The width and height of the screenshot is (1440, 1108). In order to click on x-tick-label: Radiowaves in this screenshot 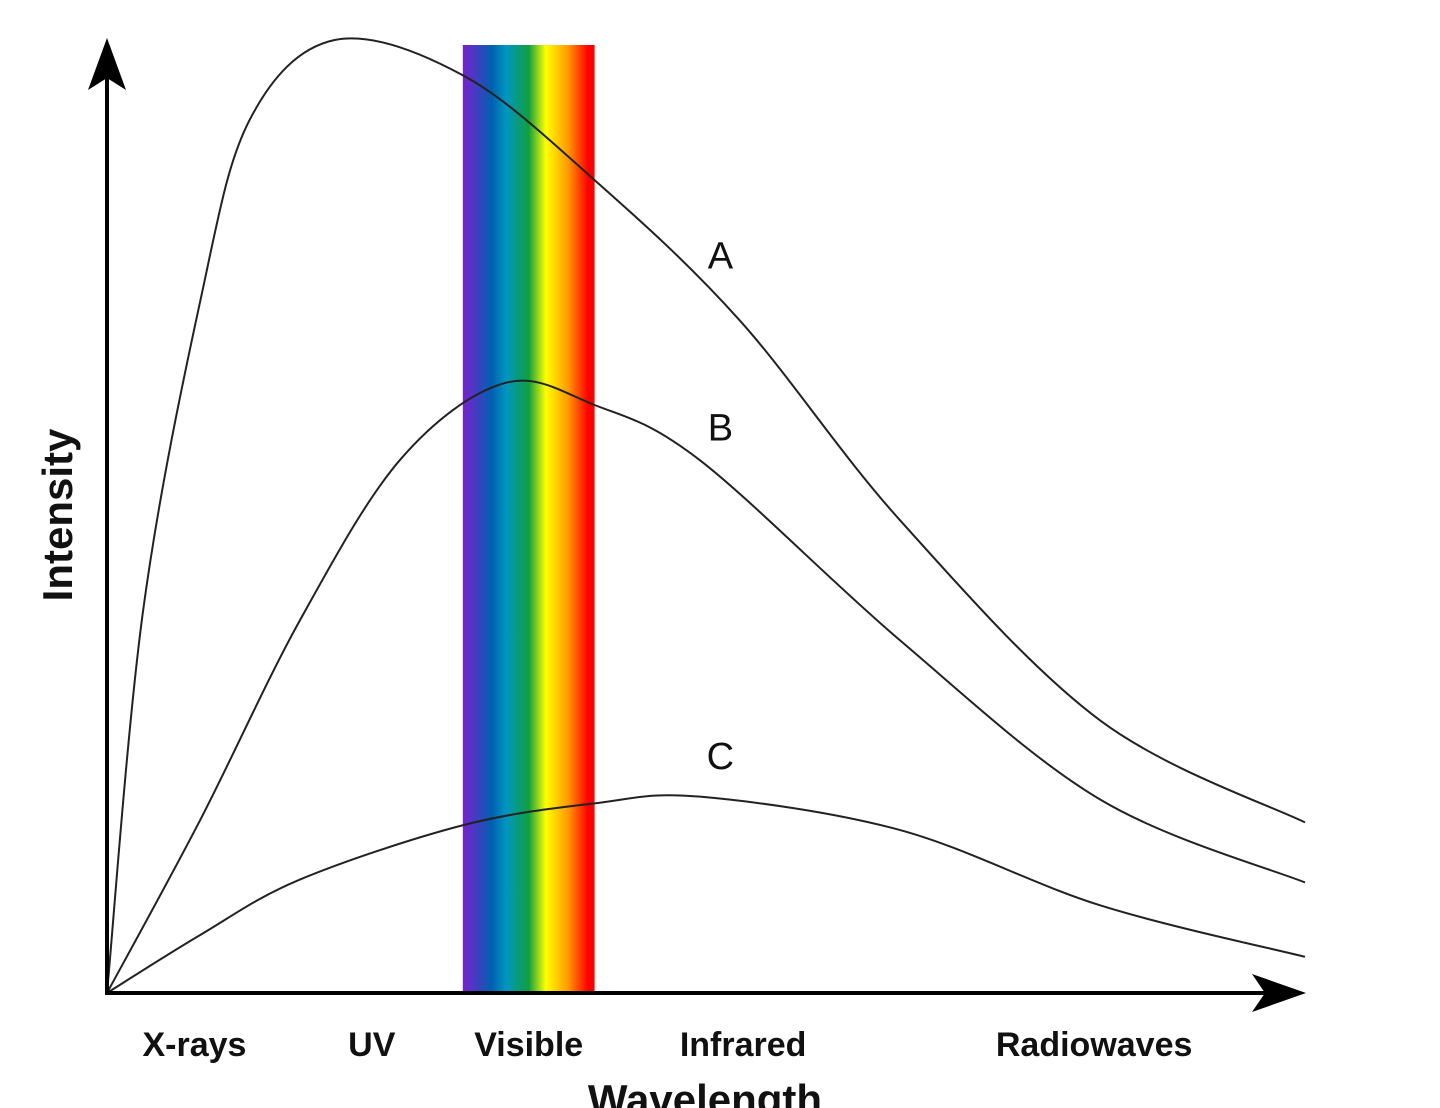, I will do `click(1094, 1045)`.